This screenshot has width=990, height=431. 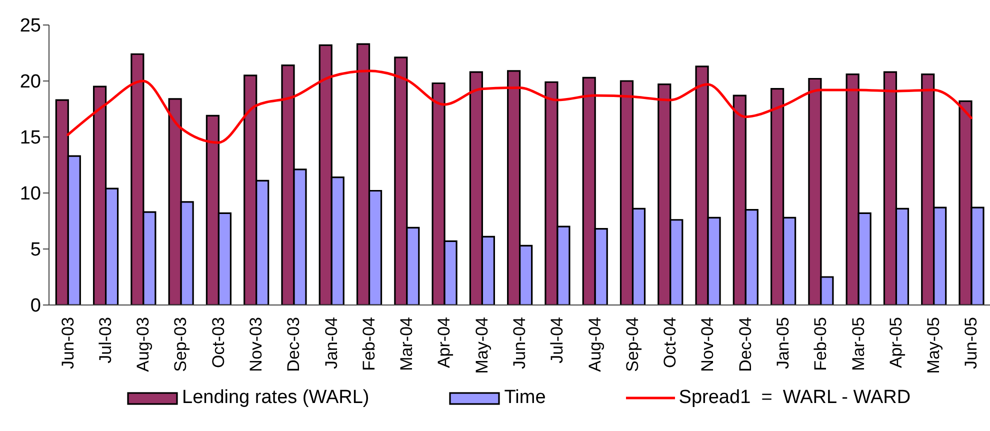 I want to click on x-tick-label: Jul-03, so click(x=105, y=340).